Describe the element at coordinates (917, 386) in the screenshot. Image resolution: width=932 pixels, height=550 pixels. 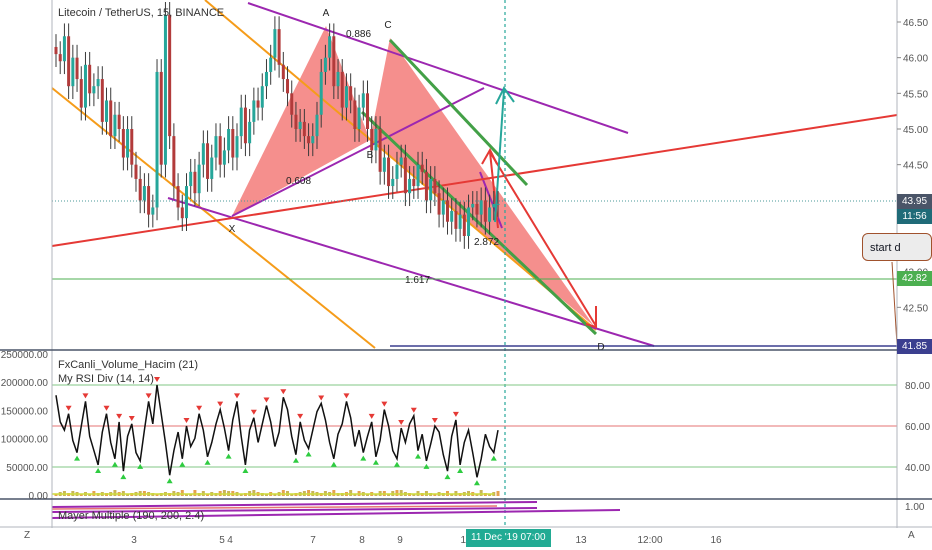
I see `rsi-tick-label: 80.00` at that location.